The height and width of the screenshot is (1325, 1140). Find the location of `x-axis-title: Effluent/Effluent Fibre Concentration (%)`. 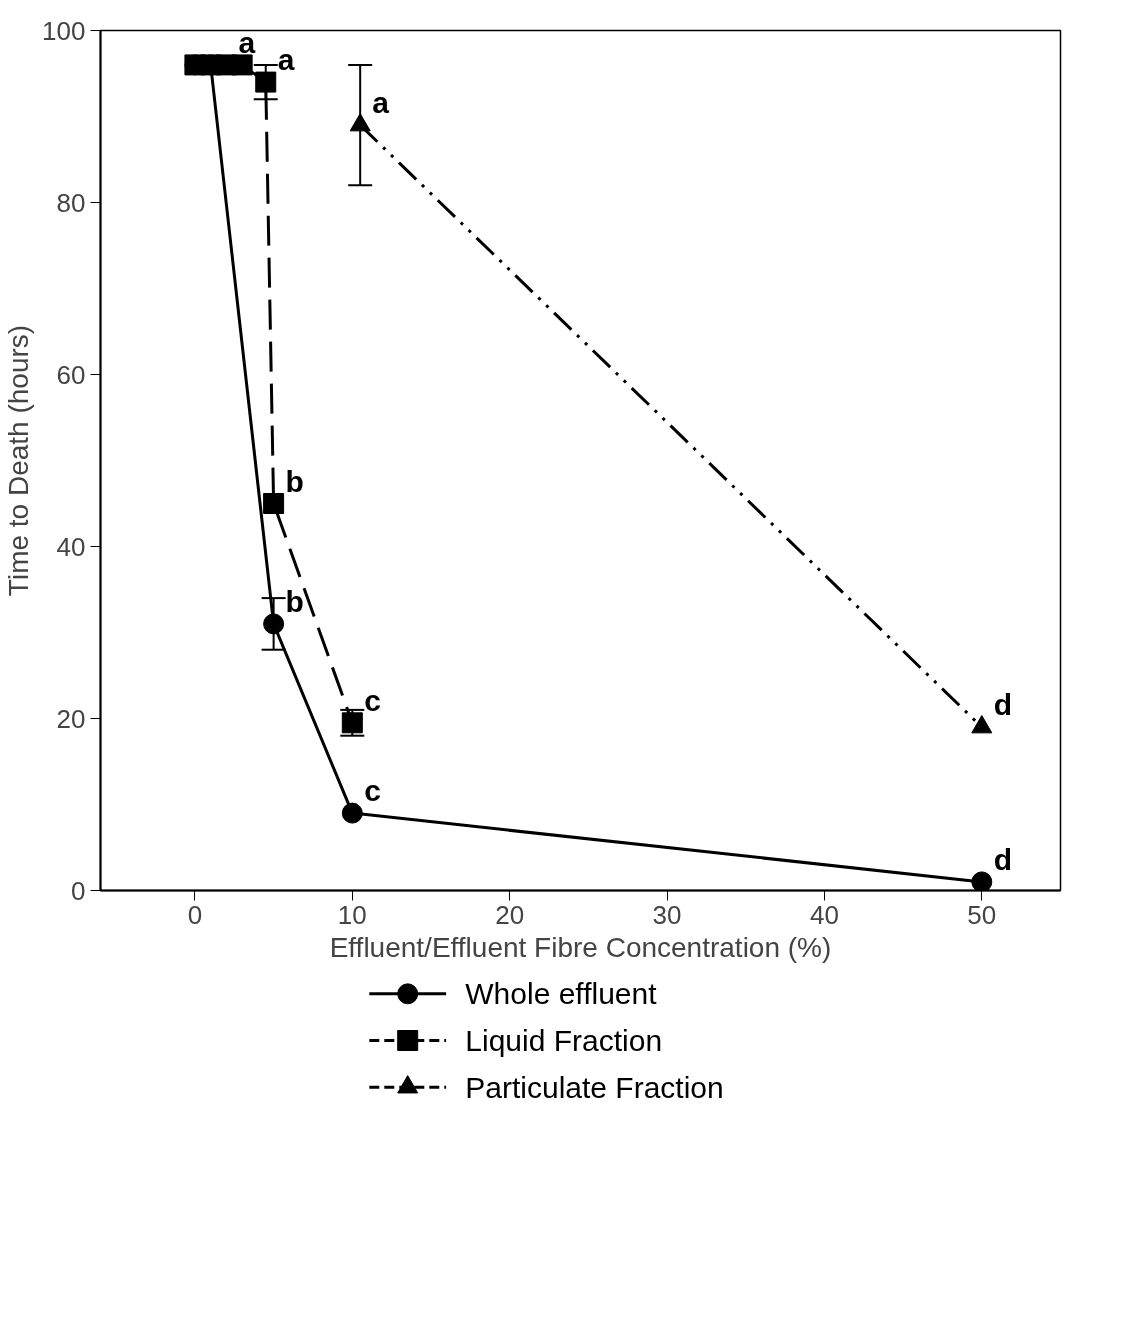

x-axis-title: Effluent/Effluent Fibre Concentration (%) is located at coordinates (580, 947).